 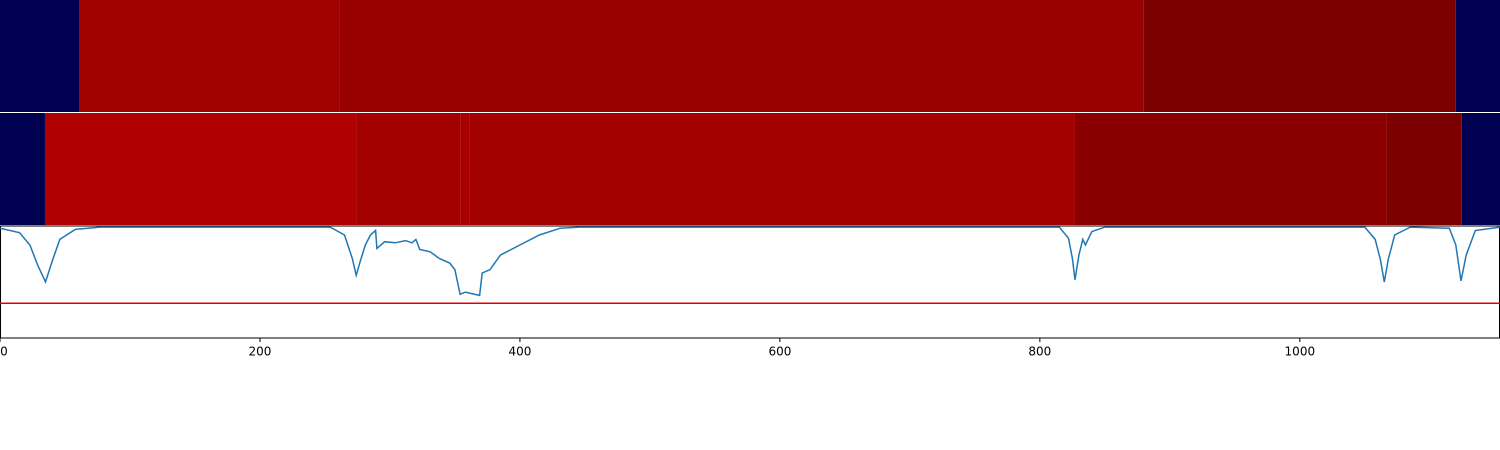 I want to click on x-tick-label: 1000, so click(x=1300, y=352).